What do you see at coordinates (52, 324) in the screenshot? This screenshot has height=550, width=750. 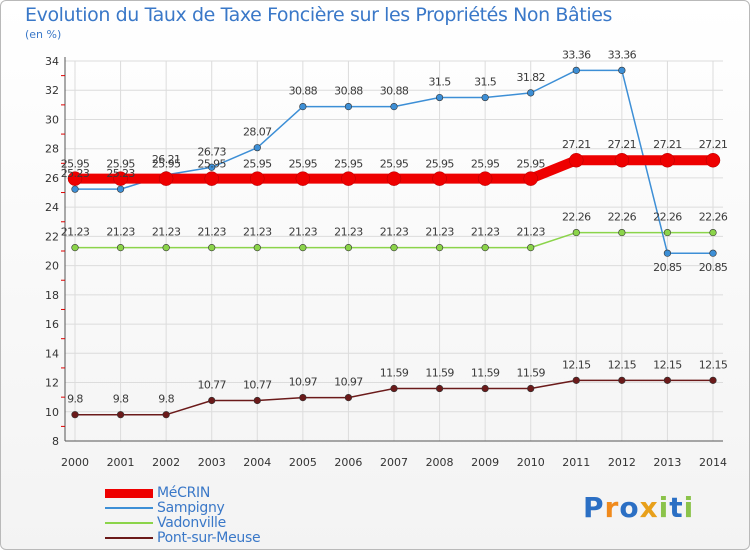 I see `y-tick-label: 16` at bounding box center [52, 324].